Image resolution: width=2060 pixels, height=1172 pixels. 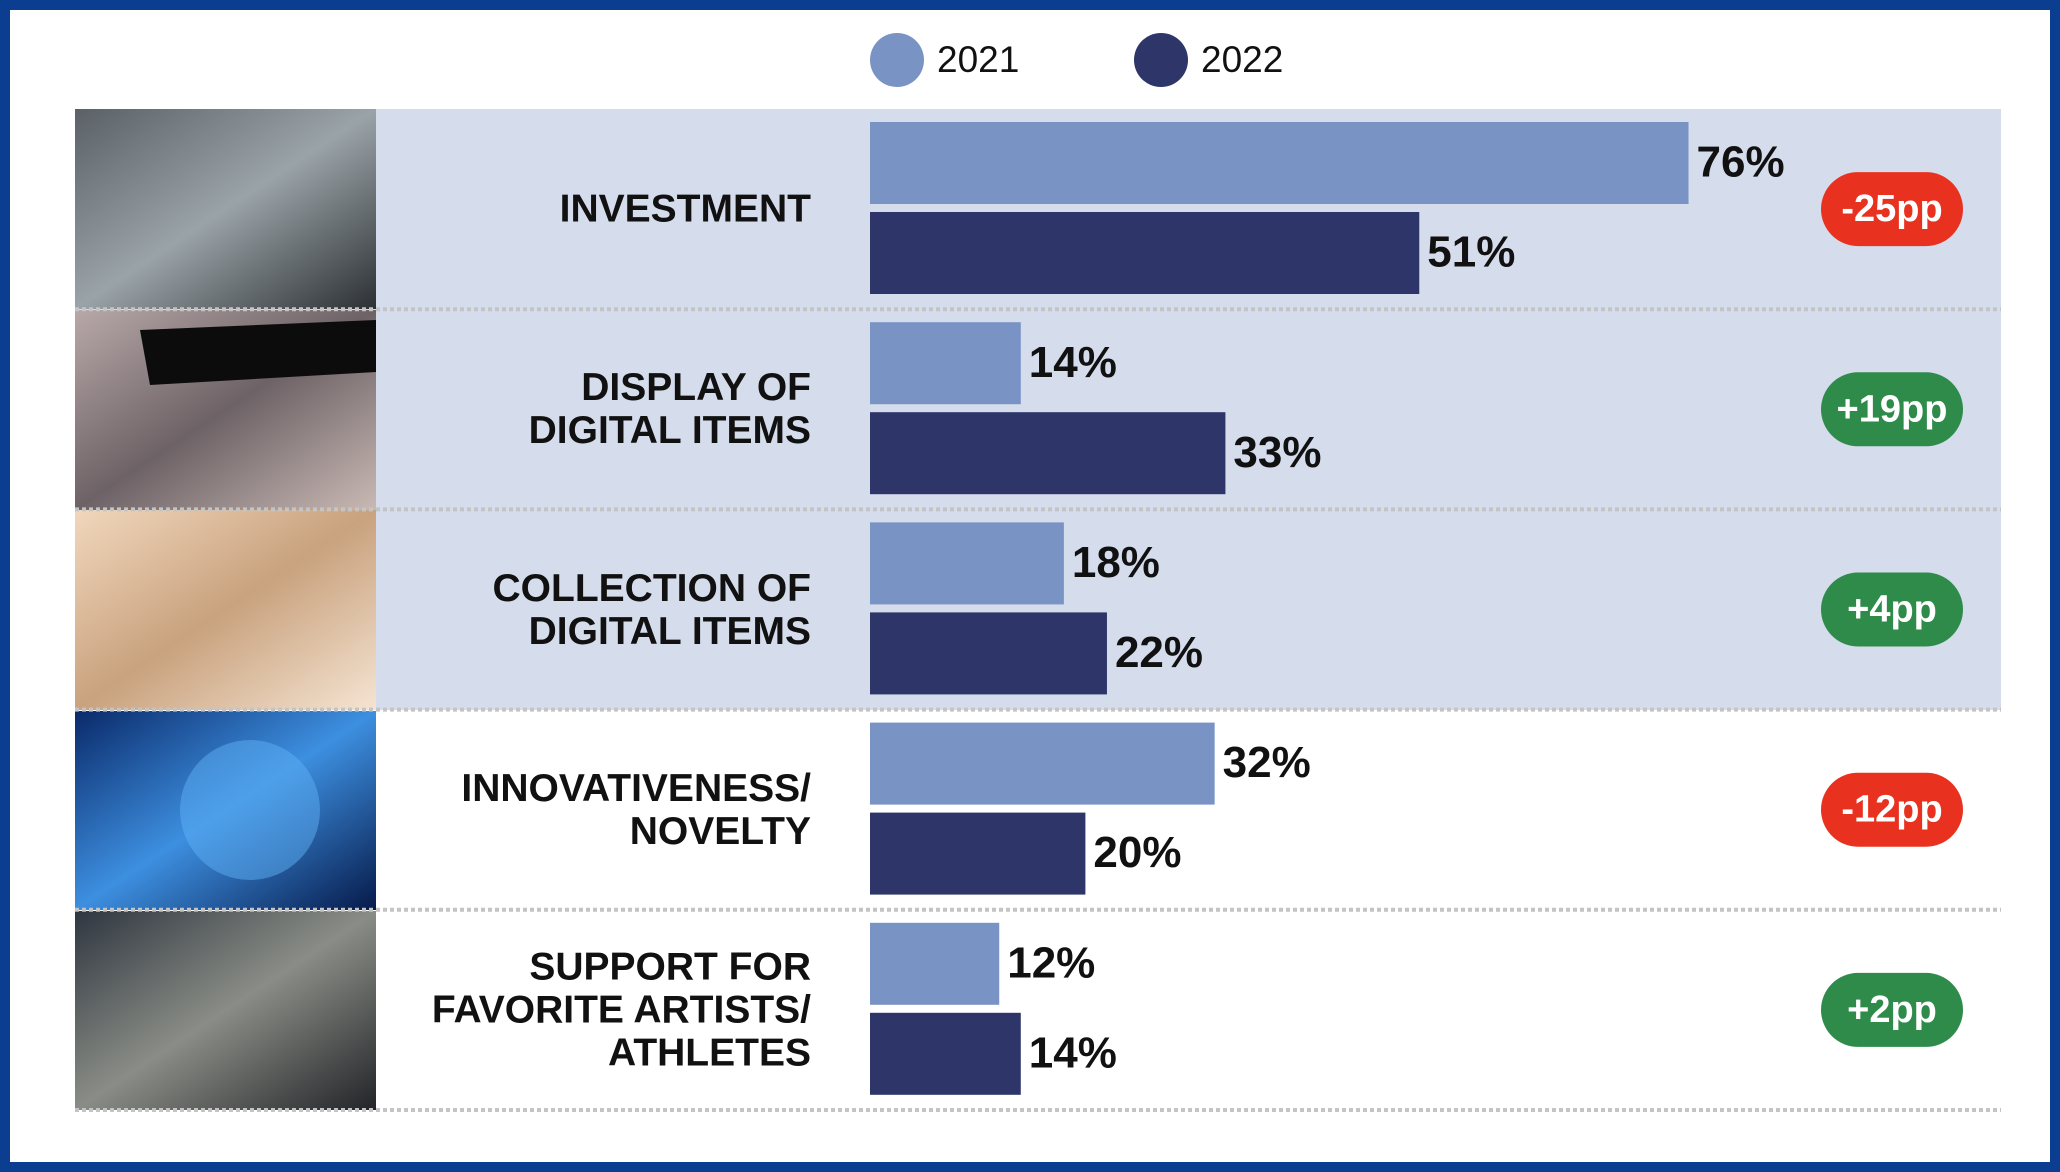 What do you see at coordinates (636, 809) in the screenshot?
I see `category-label: INNOVATIVENESS/ NOVELTY` at bounding box center [636, 809].